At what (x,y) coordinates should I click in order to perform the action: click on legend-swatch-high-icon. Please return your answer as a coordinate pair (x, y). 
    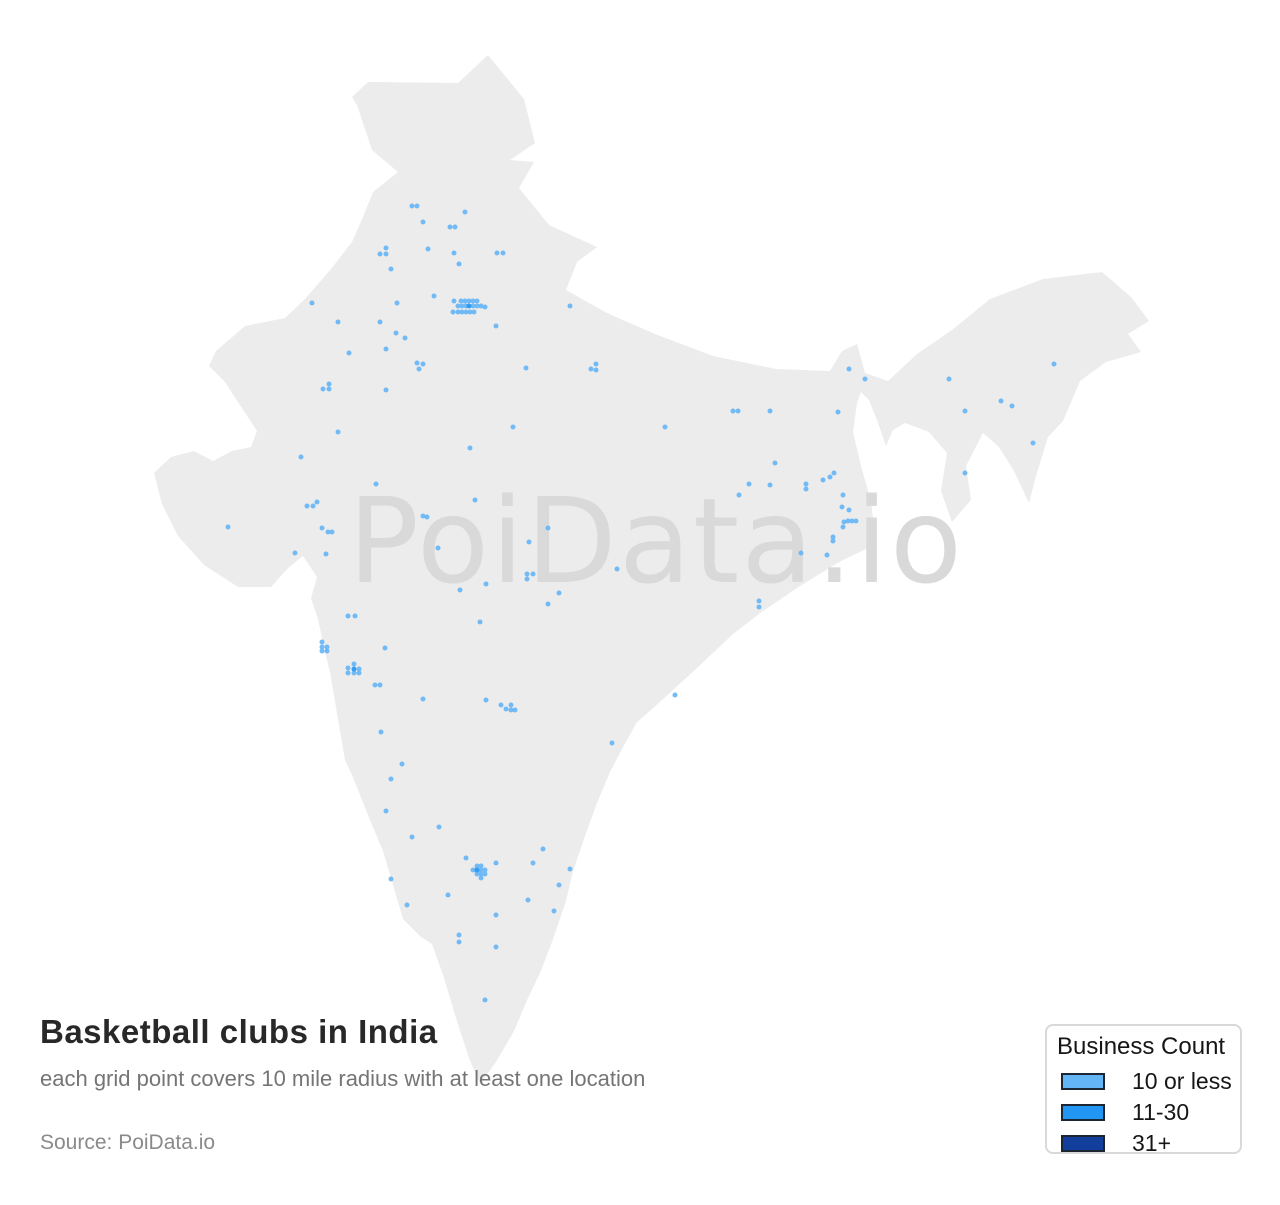
    Looking at the image, I should click on (1083, 1143).